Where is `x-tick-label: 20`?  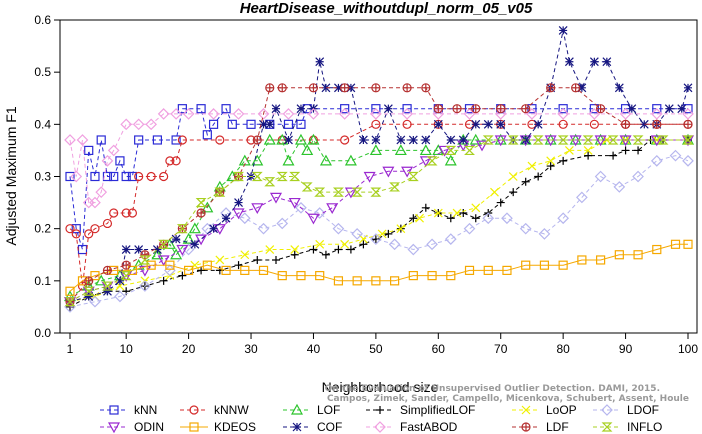
x-tick-label: 20 is located at coordinates (189, 349).